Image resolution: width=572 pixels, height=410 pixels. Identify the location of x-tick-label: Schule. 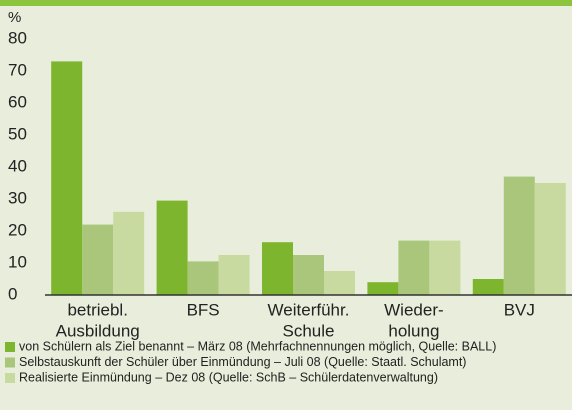
(309, 330).